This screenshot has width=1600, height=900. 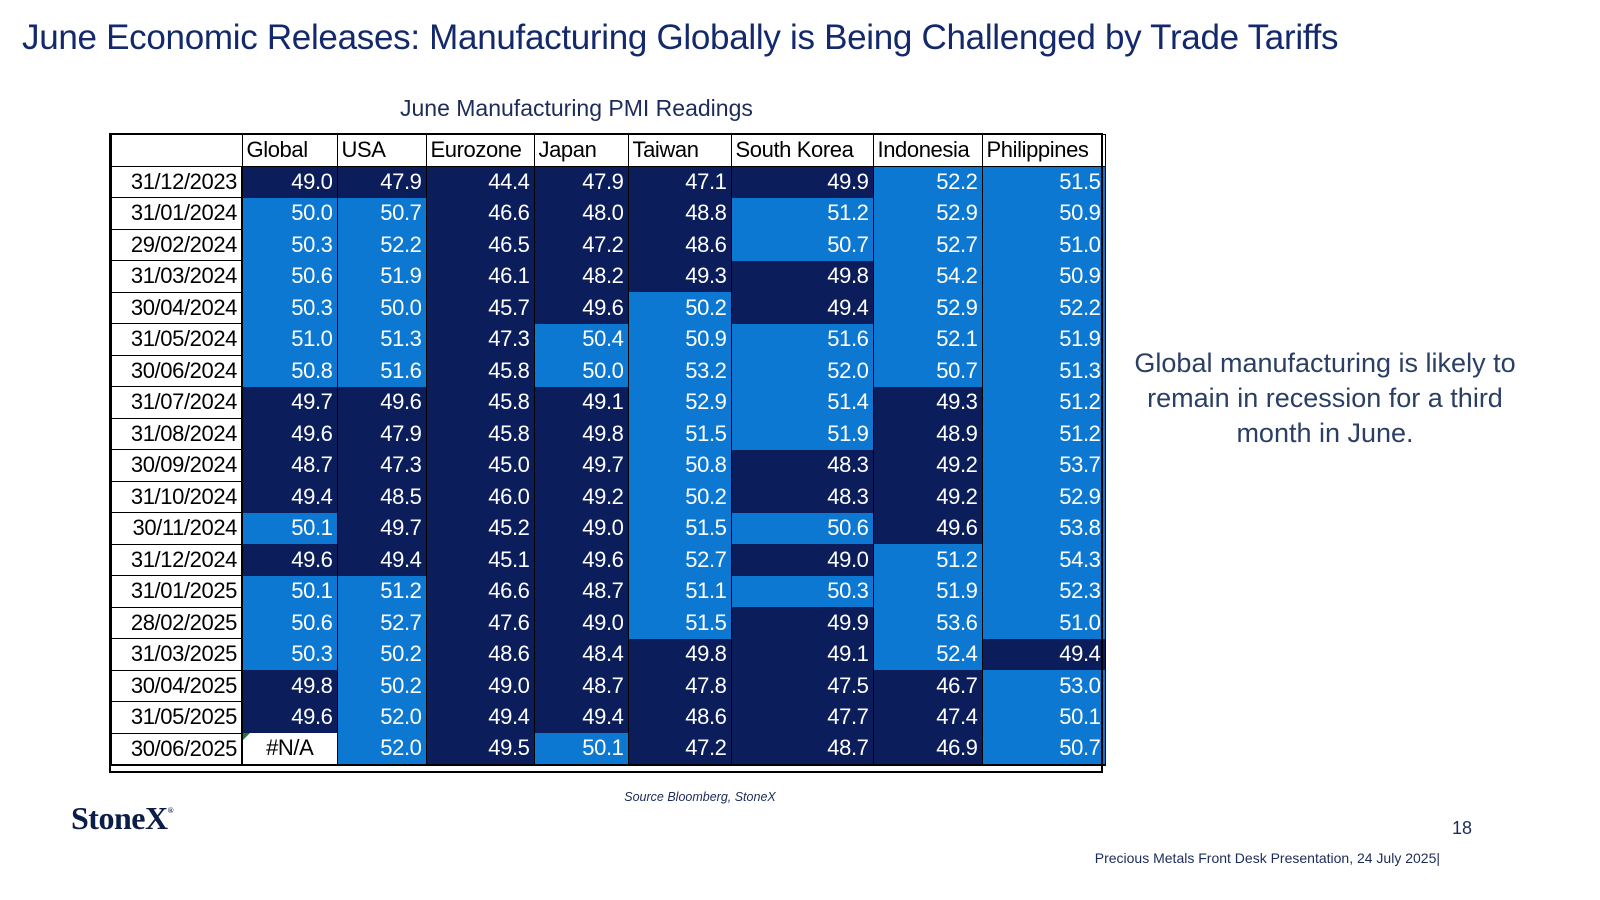 What do you see at coordinates (176, 559) in the screenshot?
I see `row-date: 31/12/2024` at bounding box center [176, 559].